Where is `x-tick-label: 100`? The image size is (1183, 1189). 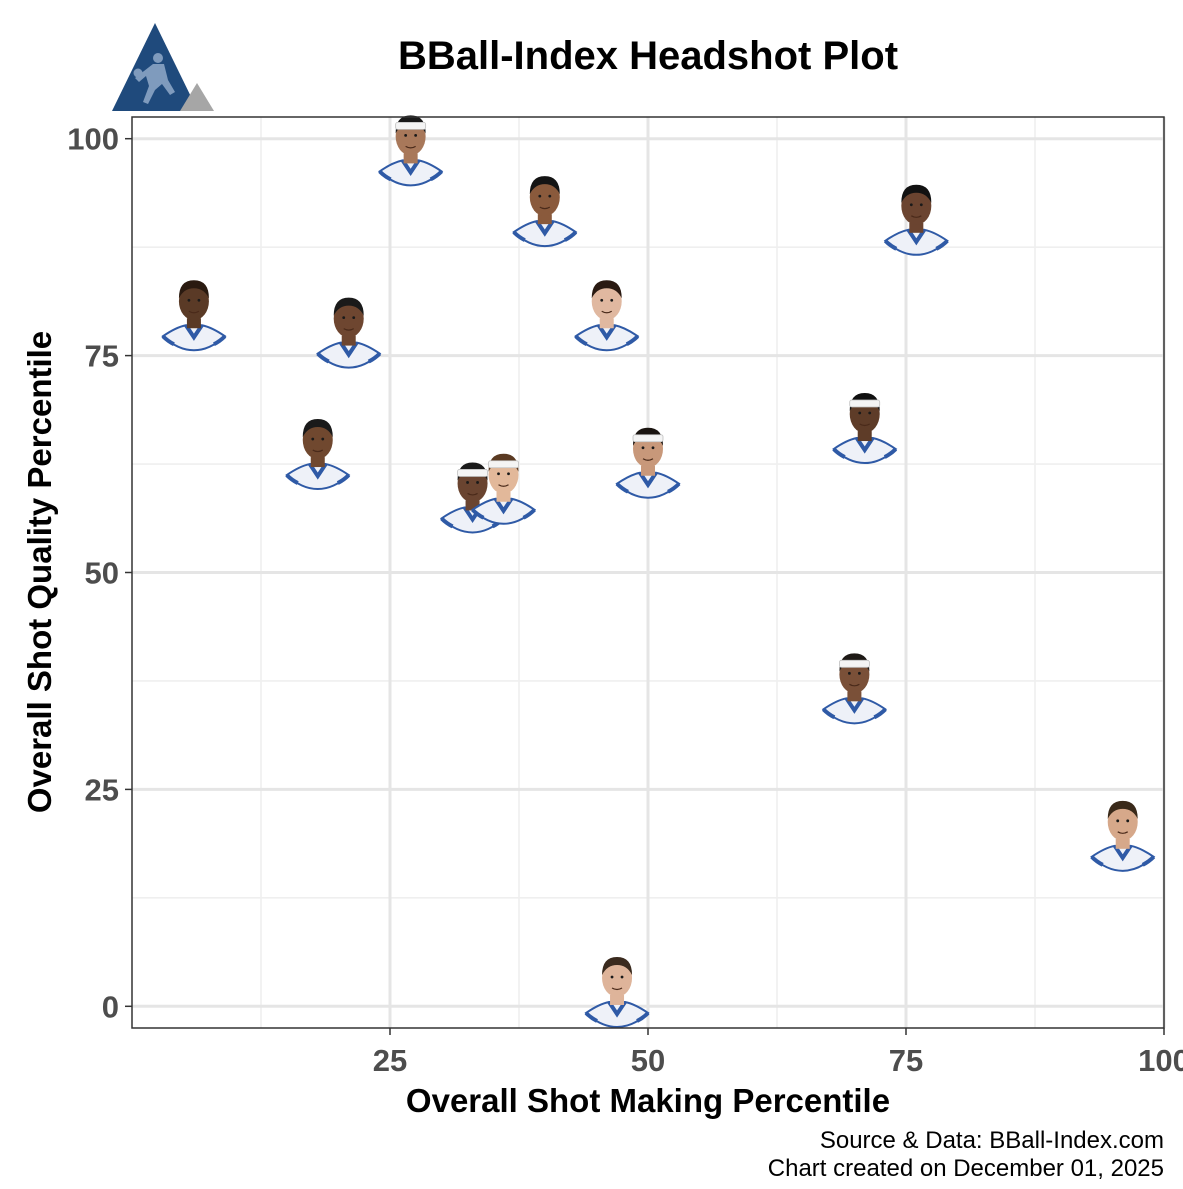 x-tick-label: 100 is located at coordinates (1160, 1060).